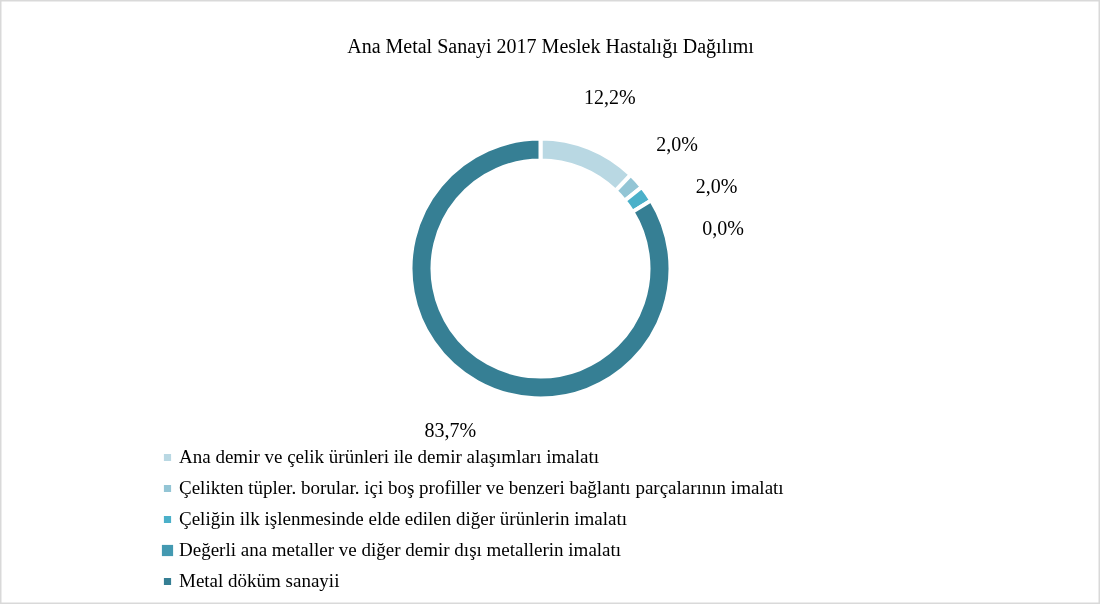 Image resolution: width=1102 pixels, height=606 pixels. What do you see at coordinates (450, 430) in the screenshot?
I see `data-label: 83,7%` at bounding box center [450, 430].